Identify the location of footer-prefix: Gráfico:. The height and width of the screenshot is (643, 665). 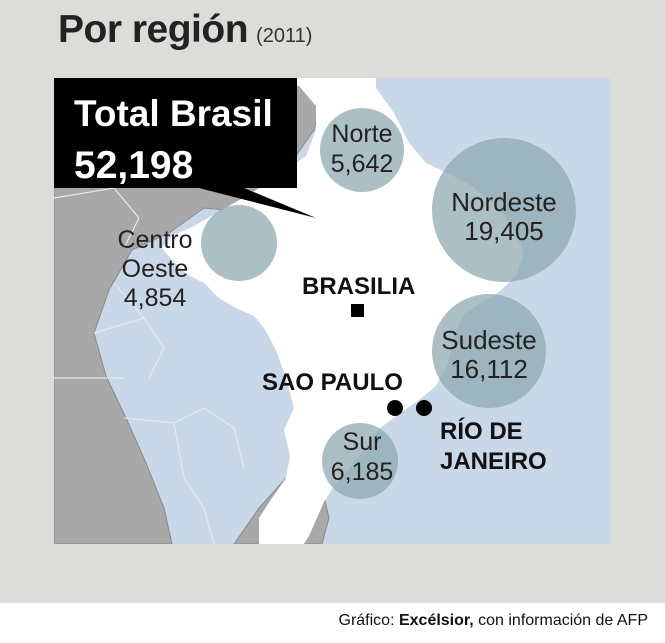
(368, 620).